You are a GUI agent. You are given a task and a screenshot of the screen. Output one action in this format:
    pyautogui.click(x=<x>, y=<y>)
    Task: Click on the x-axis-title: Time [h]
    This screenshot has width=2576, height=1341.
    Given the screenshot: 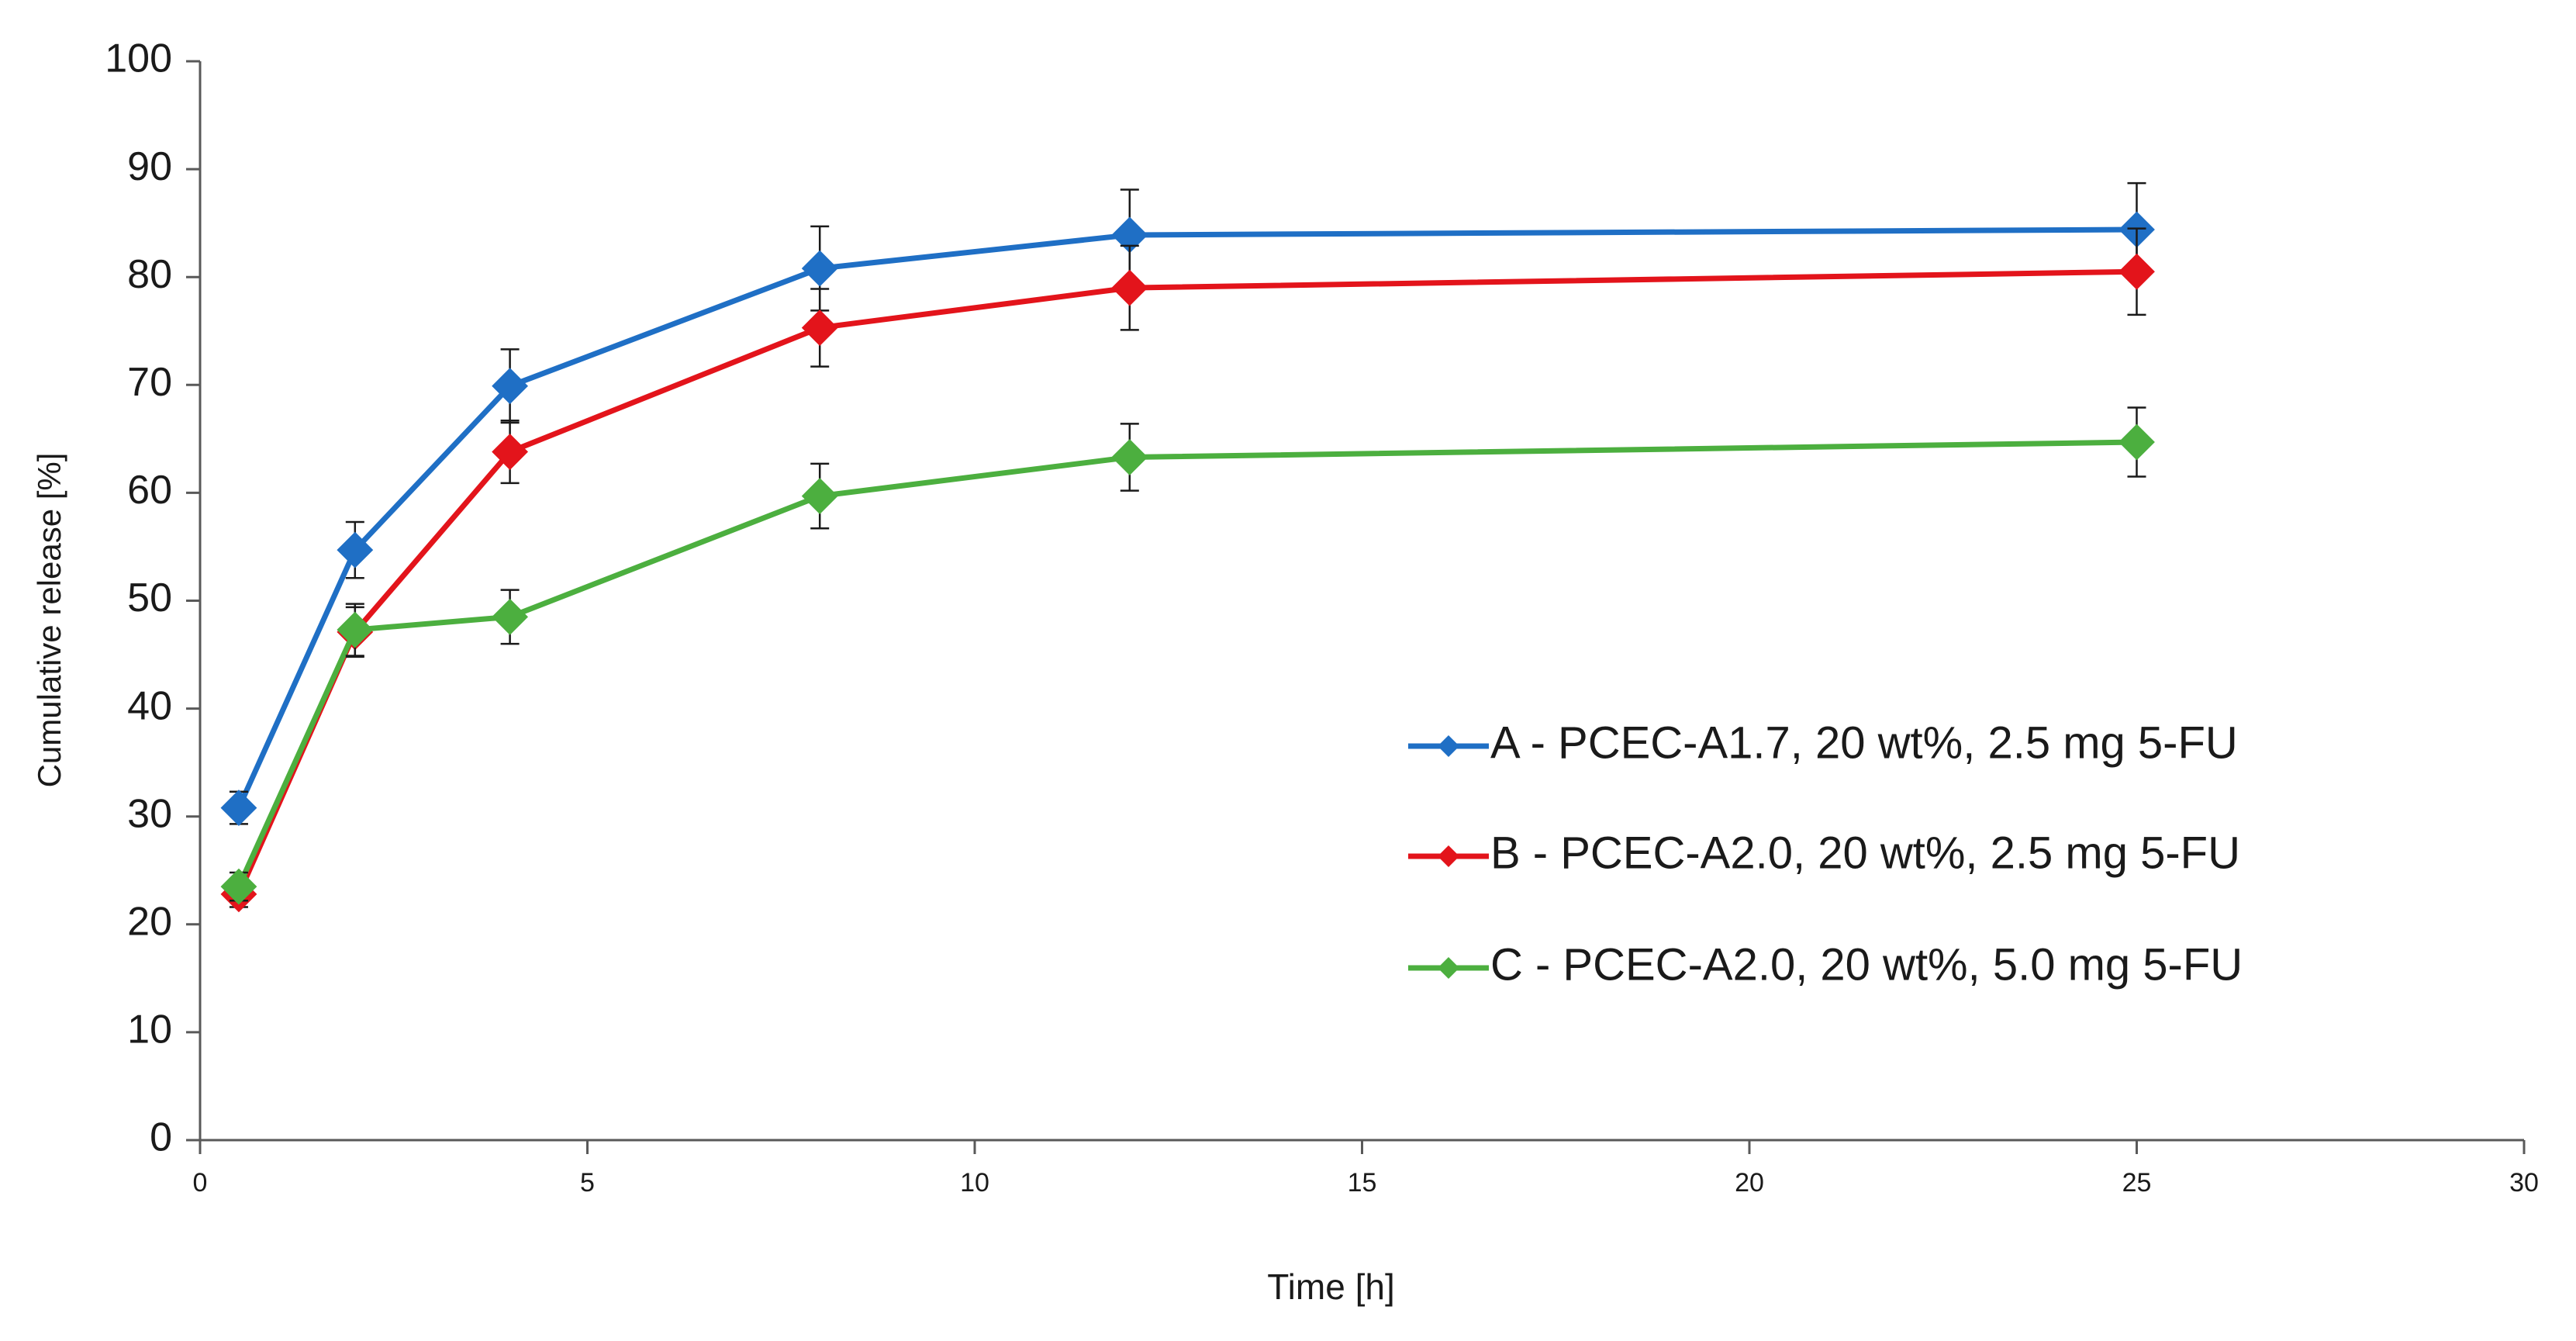 What is the action you would take?
    pyautogui.click(x=1331, y=1287)
    